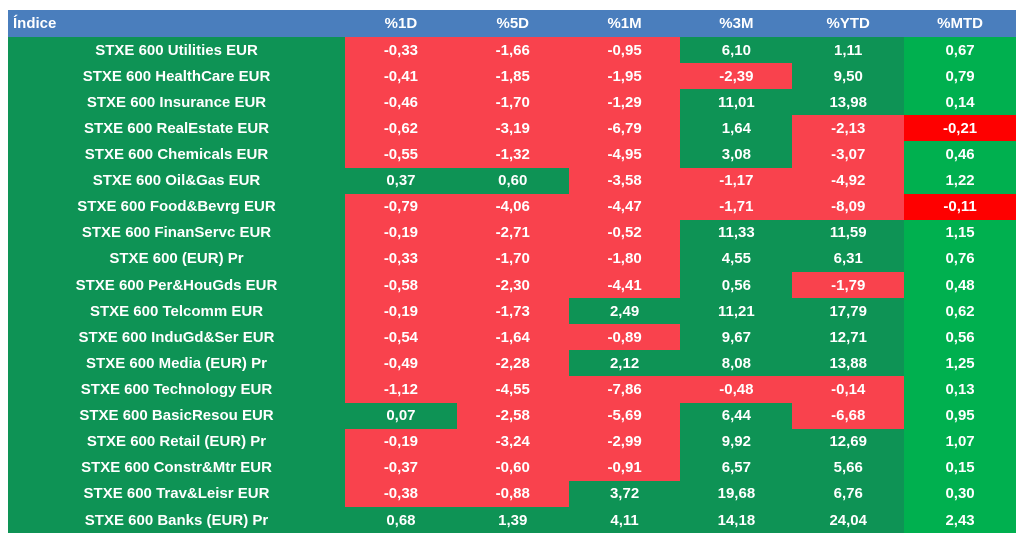  What do you see at coordinates (960, 520) in the screenshot?
I see `value-cell: 2,43` at bounding box center [960, 520].